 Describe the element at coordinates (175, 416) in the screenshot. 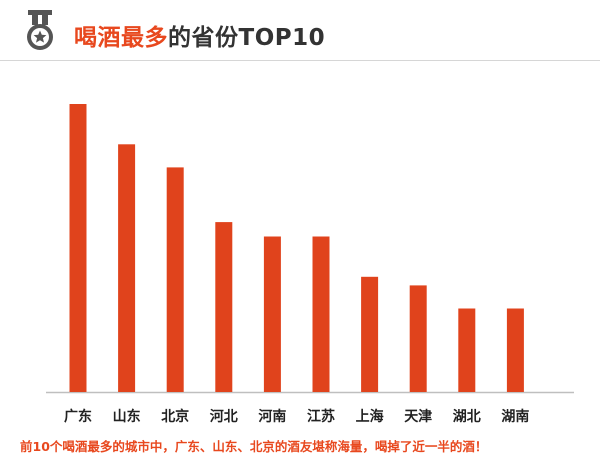

I see `x-tick-label: 北京` at that location.